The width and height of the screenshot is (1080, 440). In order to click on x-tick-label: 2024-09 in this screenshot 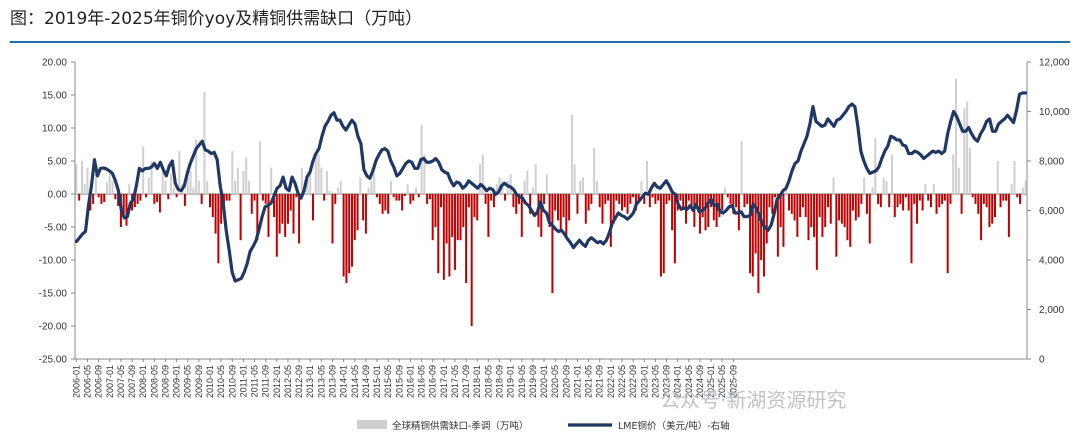, I will do `click(700, 381)`.